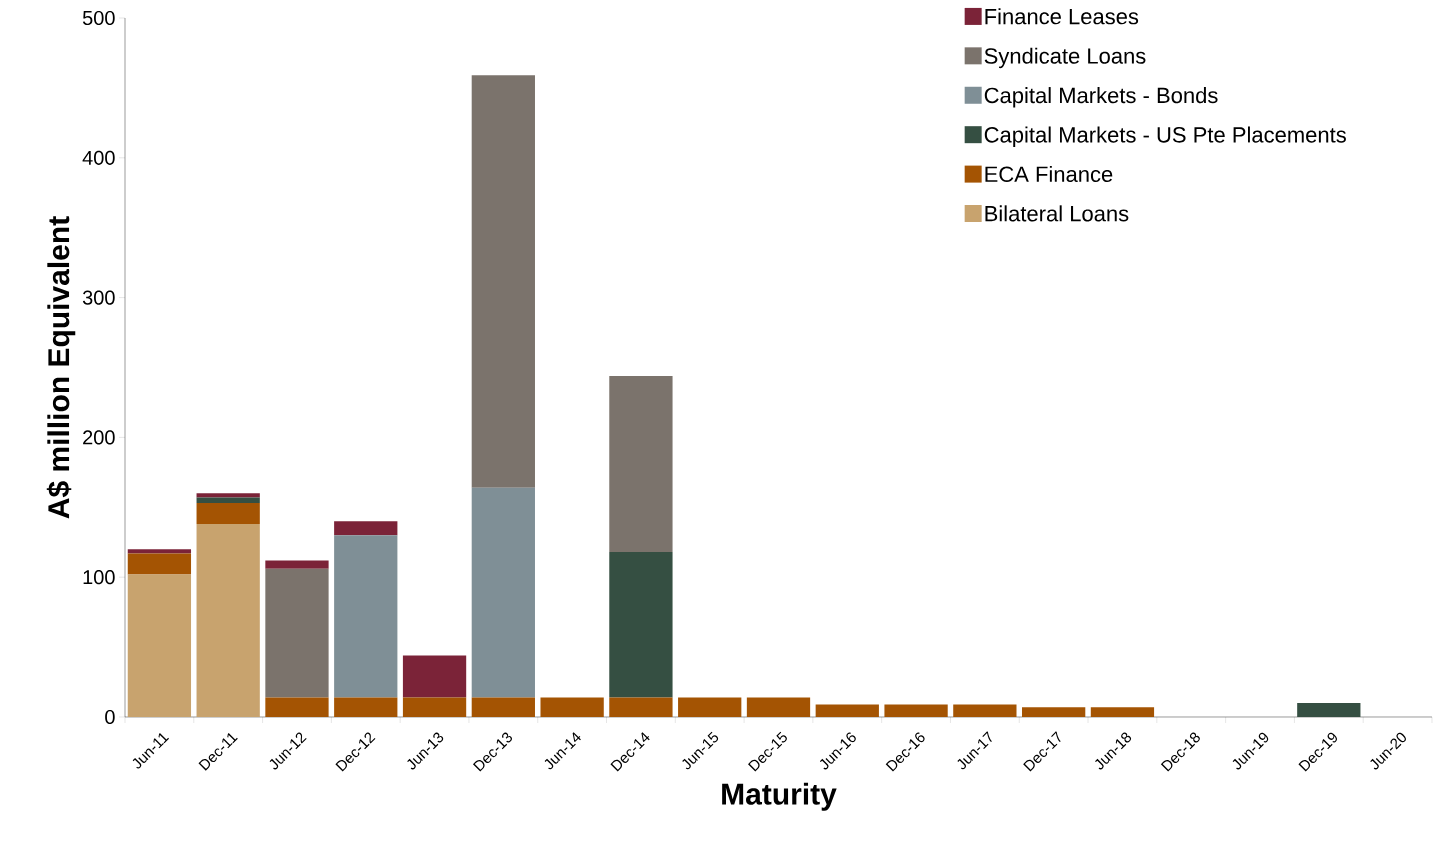  Describe the element at coordinates (61, 367) in the screenshot. I see `y-axis-title: A$ million Equivalent` at that location.